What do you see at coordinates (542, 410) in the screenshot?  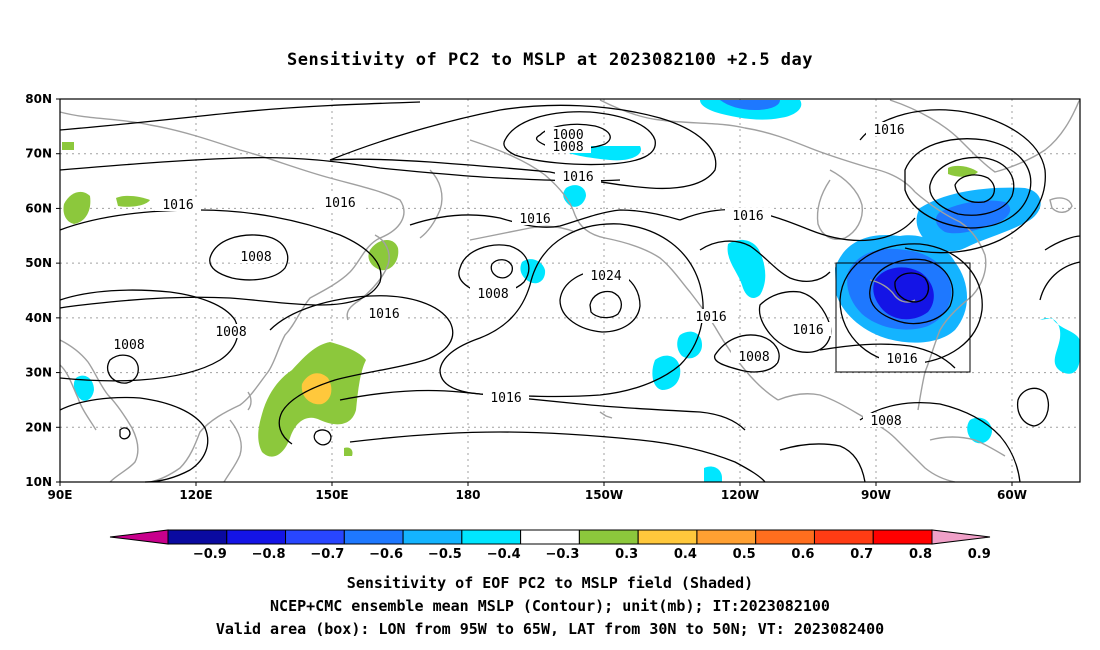 I see `contour-pac-1016-outer` at bounding box center [542, 410].